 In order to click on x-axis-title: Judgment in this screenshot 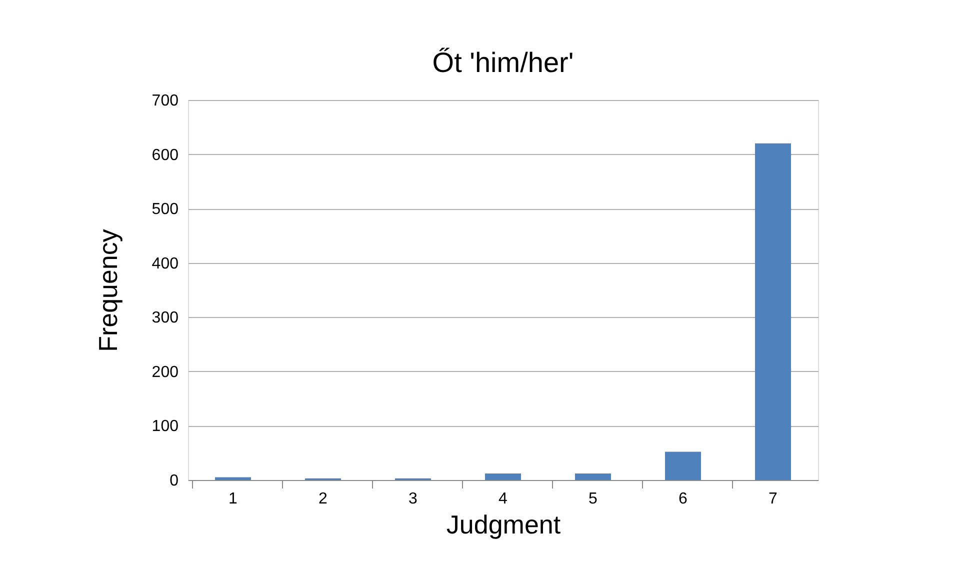, I will do `click(504, 525)`.